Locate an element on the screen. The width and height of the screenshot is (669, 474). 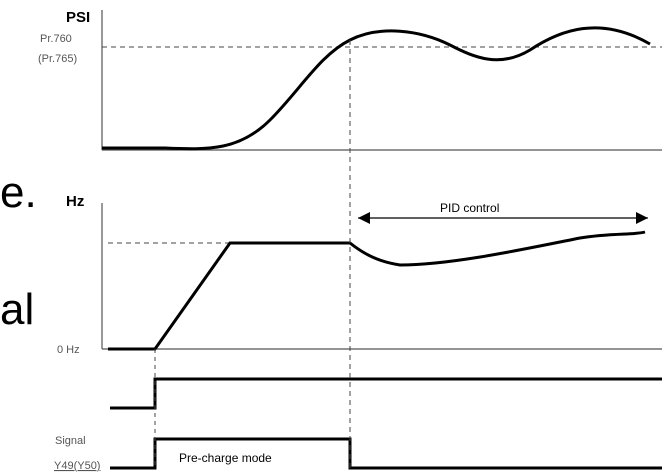
left-text-fragment-1: e. is located at coordinates (18, 192).